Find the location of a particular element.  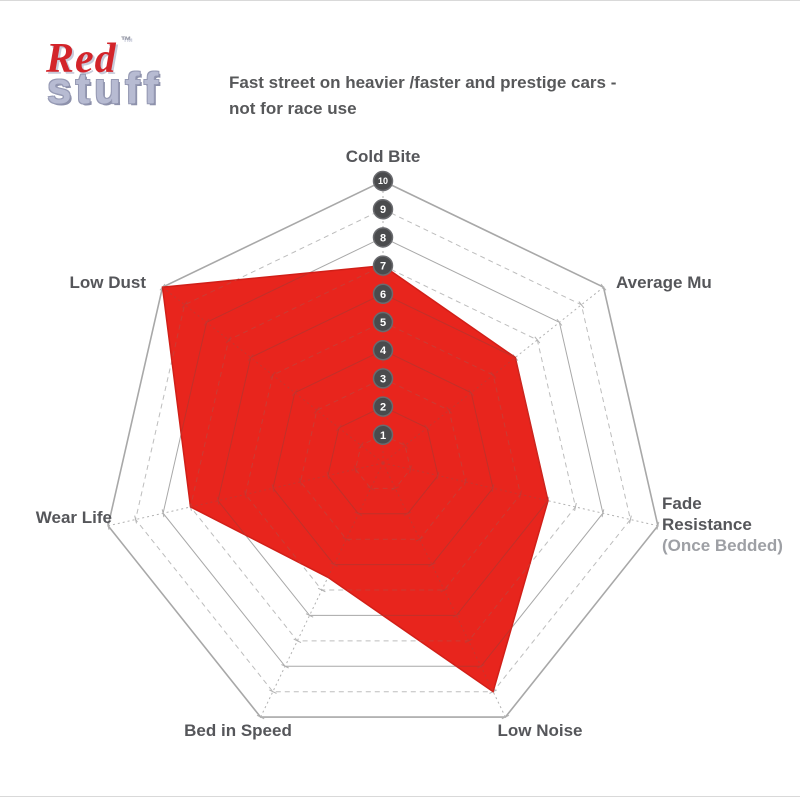

fade-label-line2: Resistance is located at coordinates (707, 524).